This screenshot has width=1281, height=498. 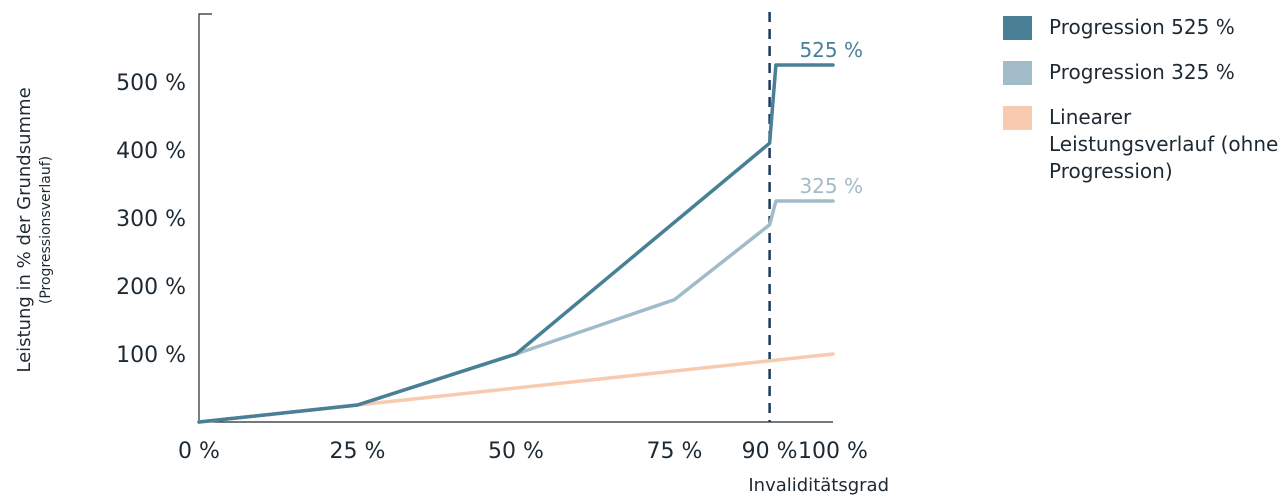 I want to click on y-axis-line, so click(x=205, y=217).